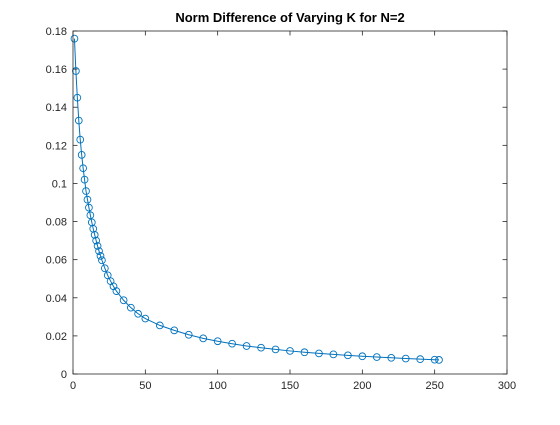  I want to click on x-tick-label: 50, so click(145, 386).